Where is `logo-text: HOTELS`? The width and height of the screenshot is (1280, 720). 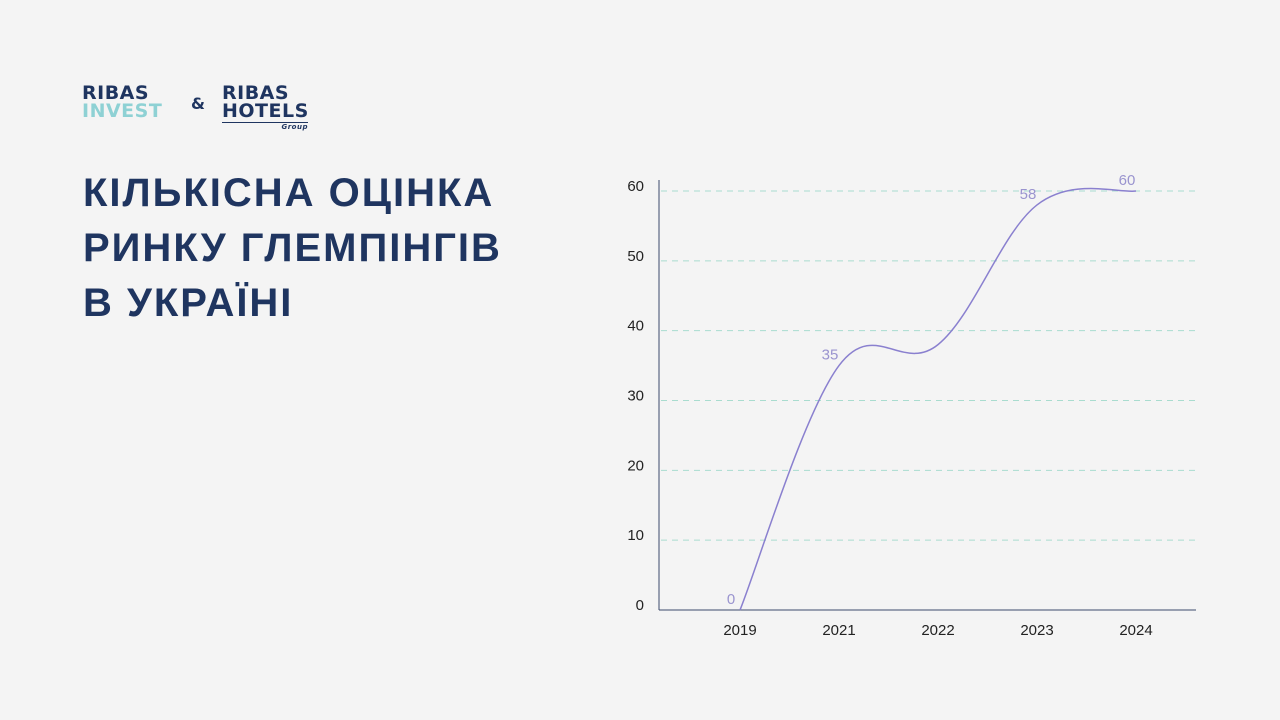
logo-text: HOTELS is located at coordinates (265, 111).